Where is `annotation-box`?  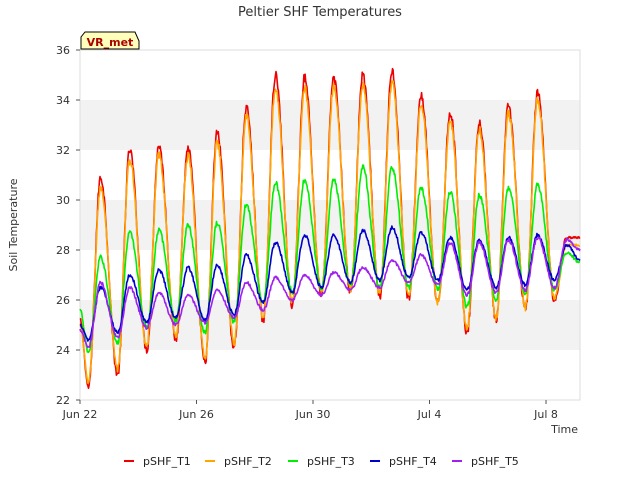
annotation-box is located at coordinates (110, 40).